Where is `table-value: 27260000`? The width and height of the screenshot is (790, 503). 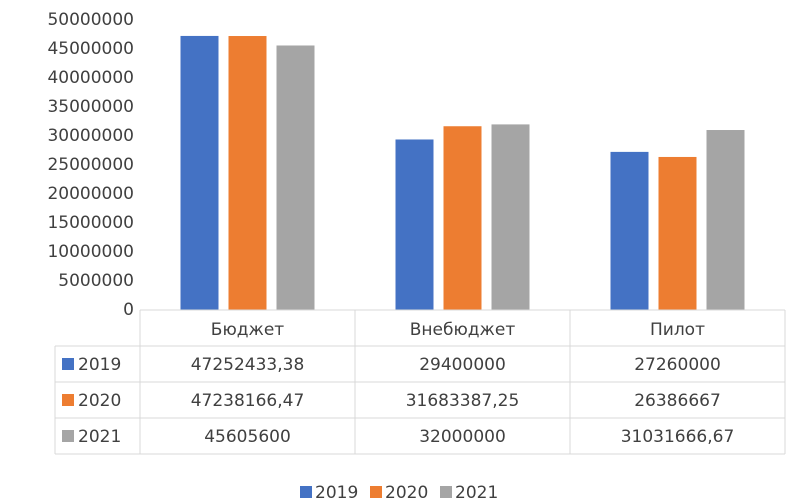
table-value: 27260000 is located at coordinates (677, 365).